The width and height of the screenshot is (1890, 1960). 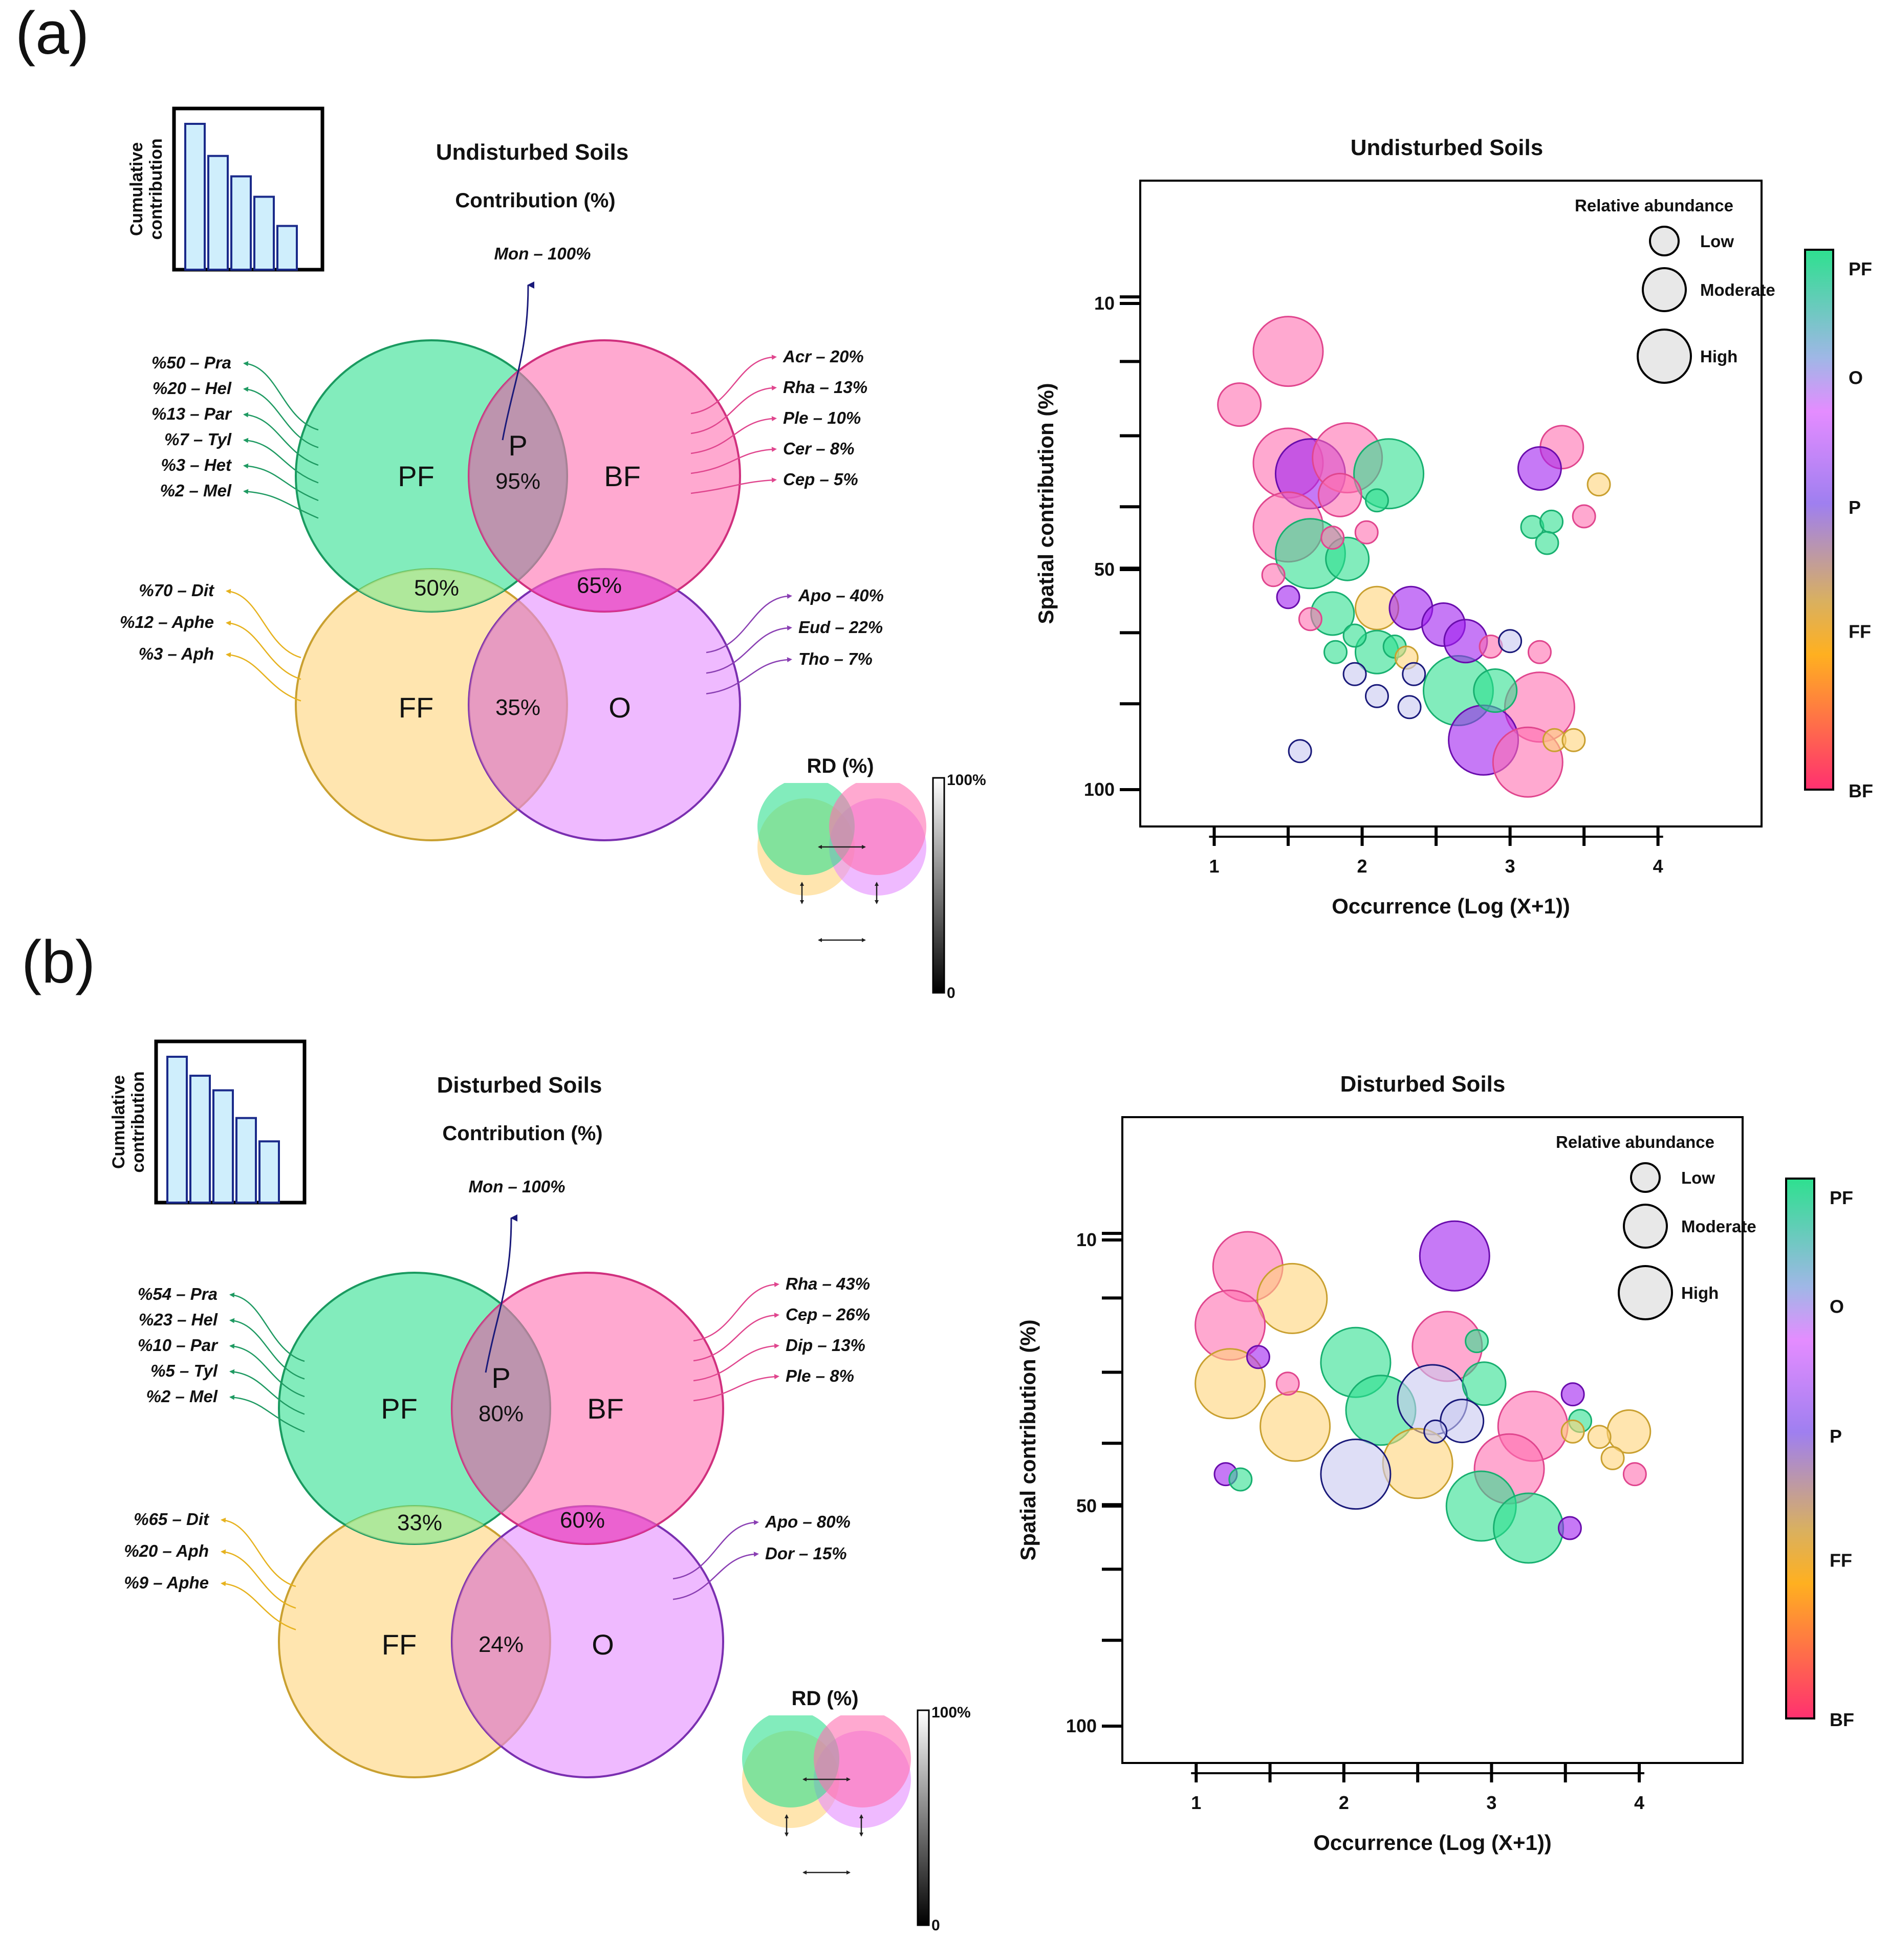 What do you see at coordinates (431, 591) in the screenshot?
I see `venn-overlap-pf-ff` at bounding box center [431, 591].